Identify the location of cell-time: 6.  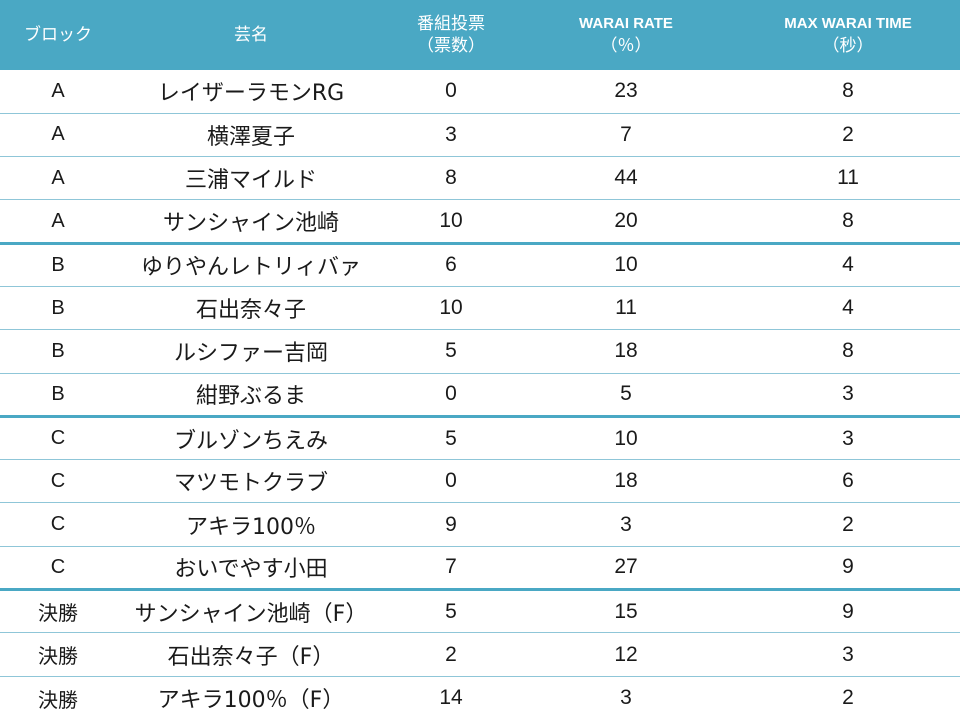
(848, 481).